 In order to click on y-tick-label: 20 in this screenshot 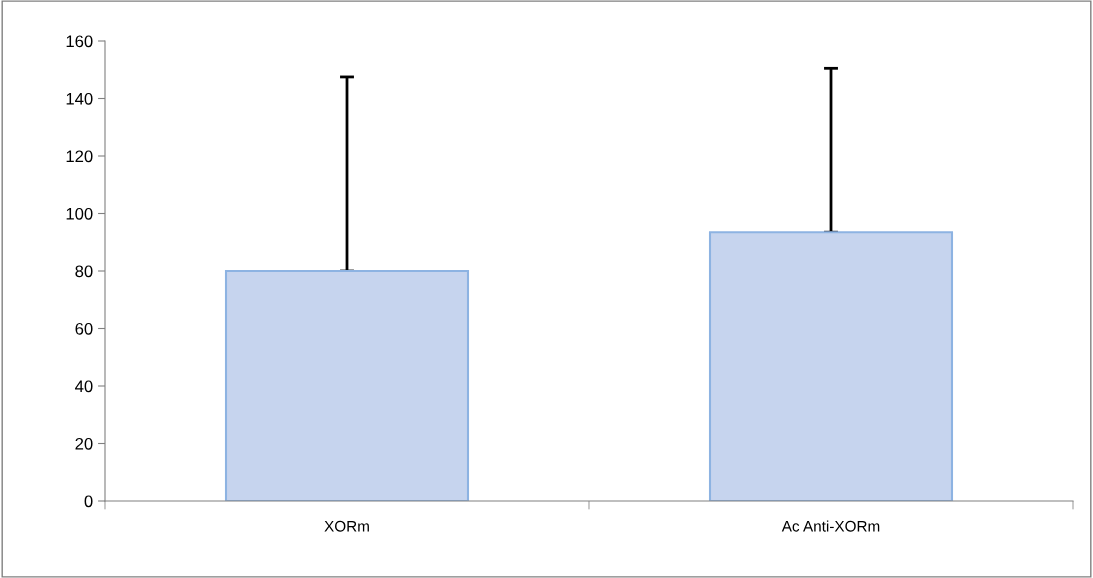, I will do `click(84, 443)`.